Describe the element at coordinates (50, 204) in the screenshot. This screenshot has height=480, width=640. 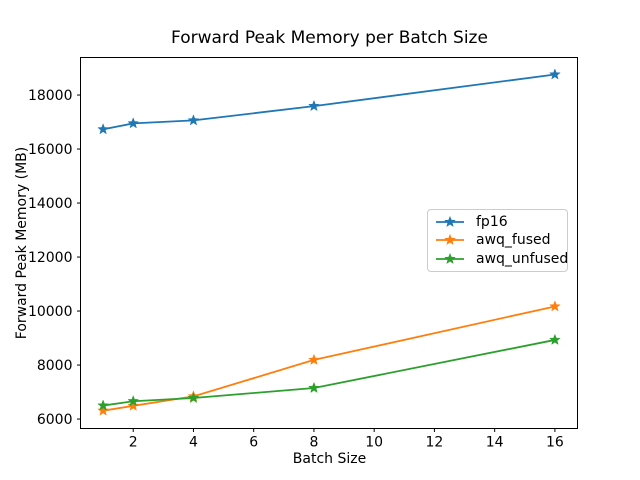
I see `y-tick-label: 14000` at that location.